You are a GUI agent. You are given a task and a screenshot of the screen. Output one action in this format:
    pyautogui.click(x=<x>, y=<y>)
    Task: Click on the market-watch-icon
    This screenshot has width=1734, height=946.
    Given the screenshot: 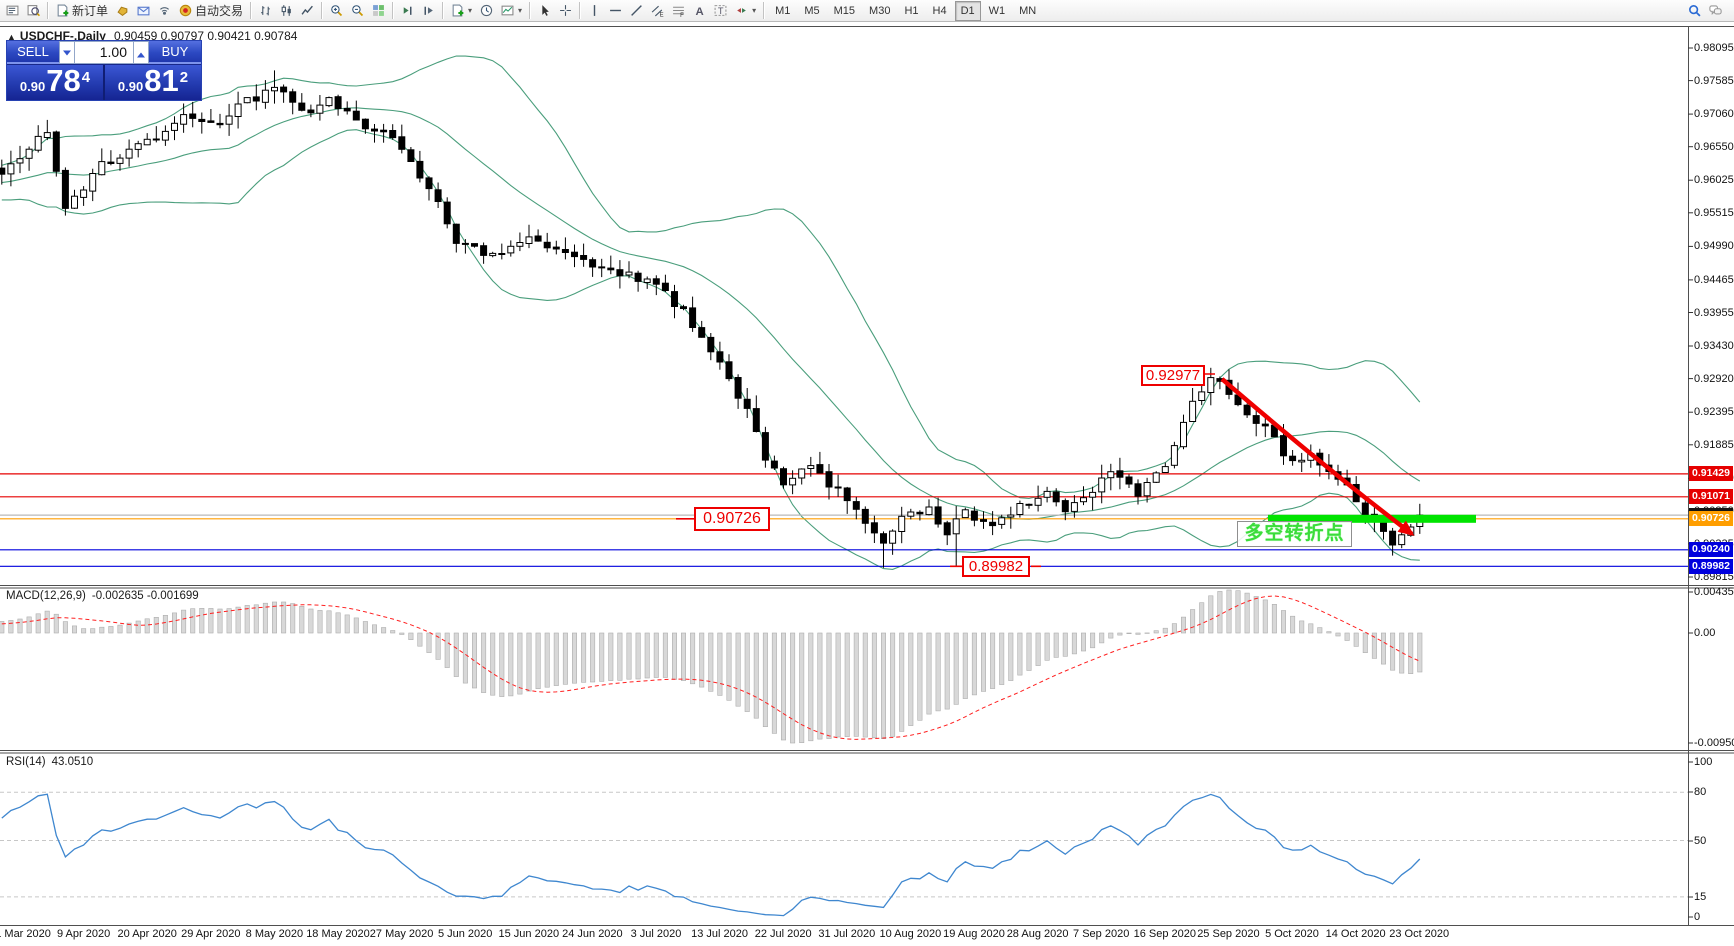 What is the action you would take?
    pyautogui.click(x=12, y=11)
    